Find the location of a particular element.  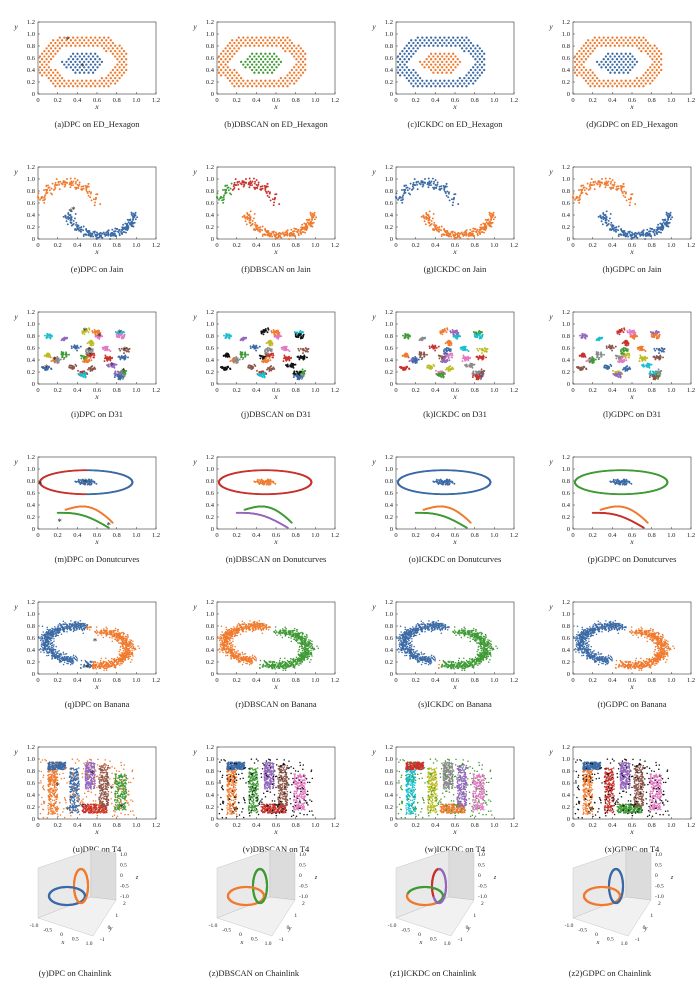

y-tick-label: 0 is located at coordinates (391, 239).